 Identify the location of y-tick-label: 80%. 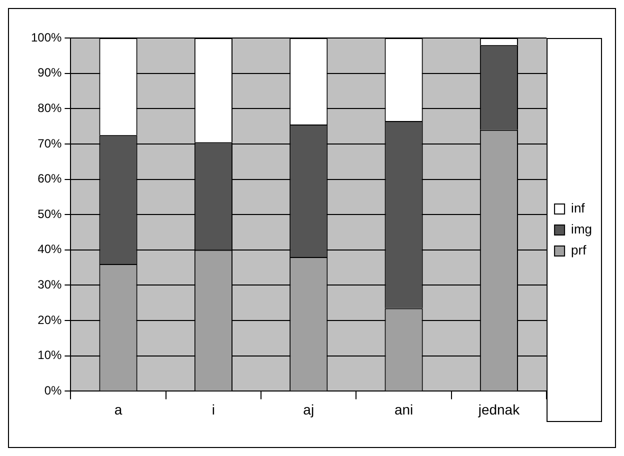
(50, 107).